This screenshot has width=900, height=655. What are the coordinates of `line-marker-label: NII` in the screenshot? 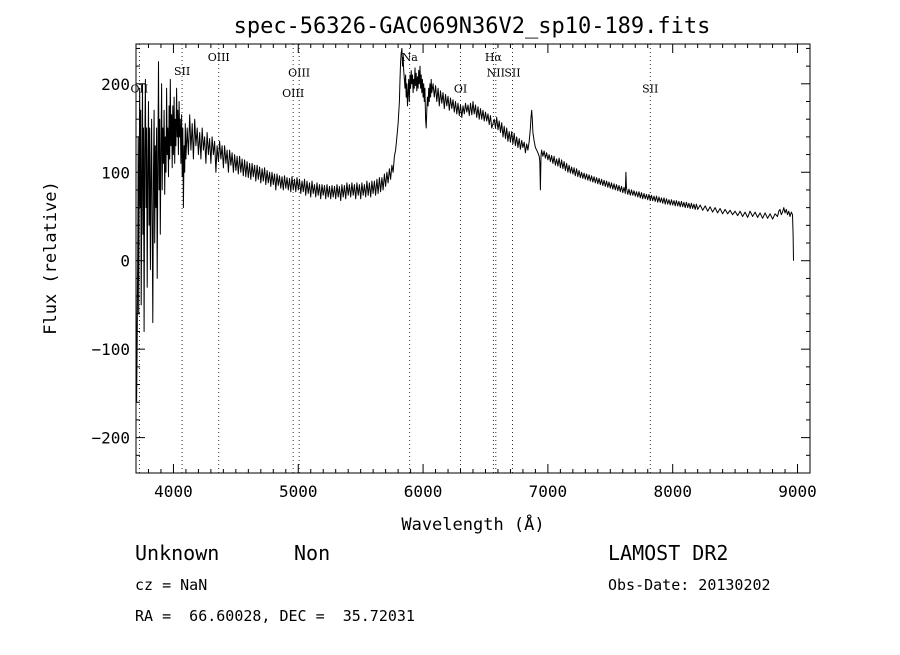 It's located at (496, 73).